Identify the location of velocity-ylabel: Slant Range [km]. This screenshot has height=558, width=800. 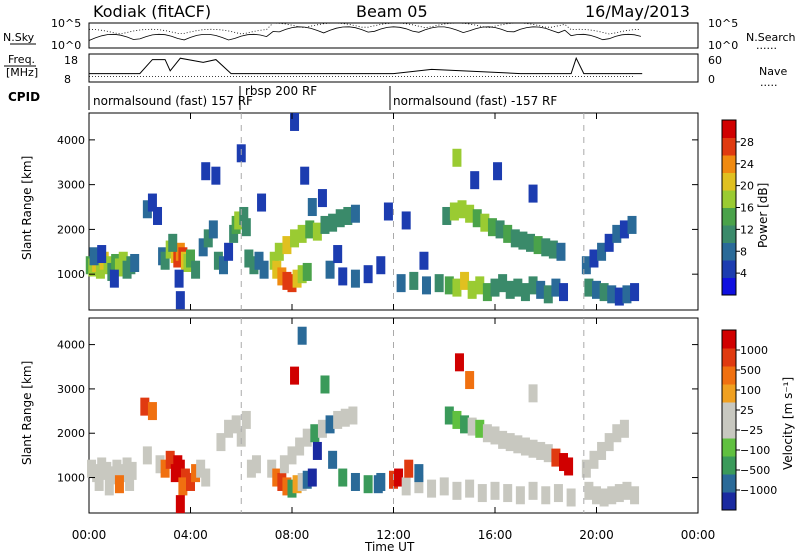
(27, 413).